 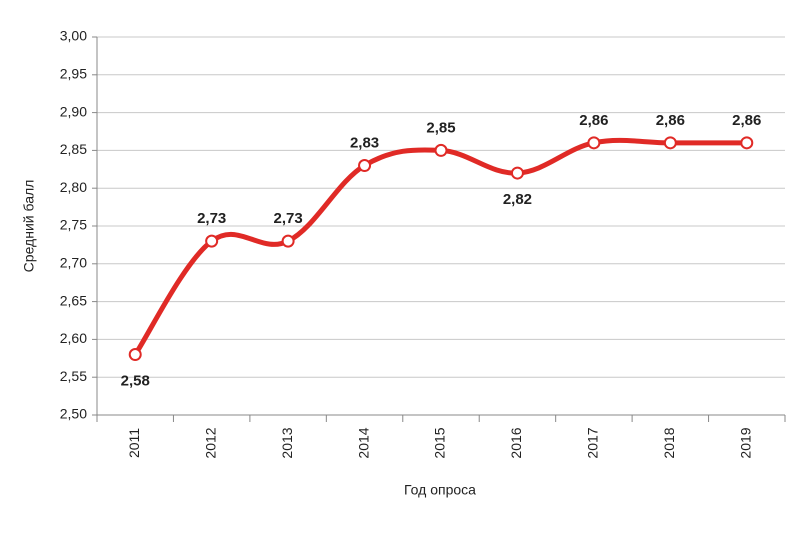 What do you see at coordinates (73, 263) in the screenshot?
I see `y-tick-label: 2,70` at bounding box center [73, 263].